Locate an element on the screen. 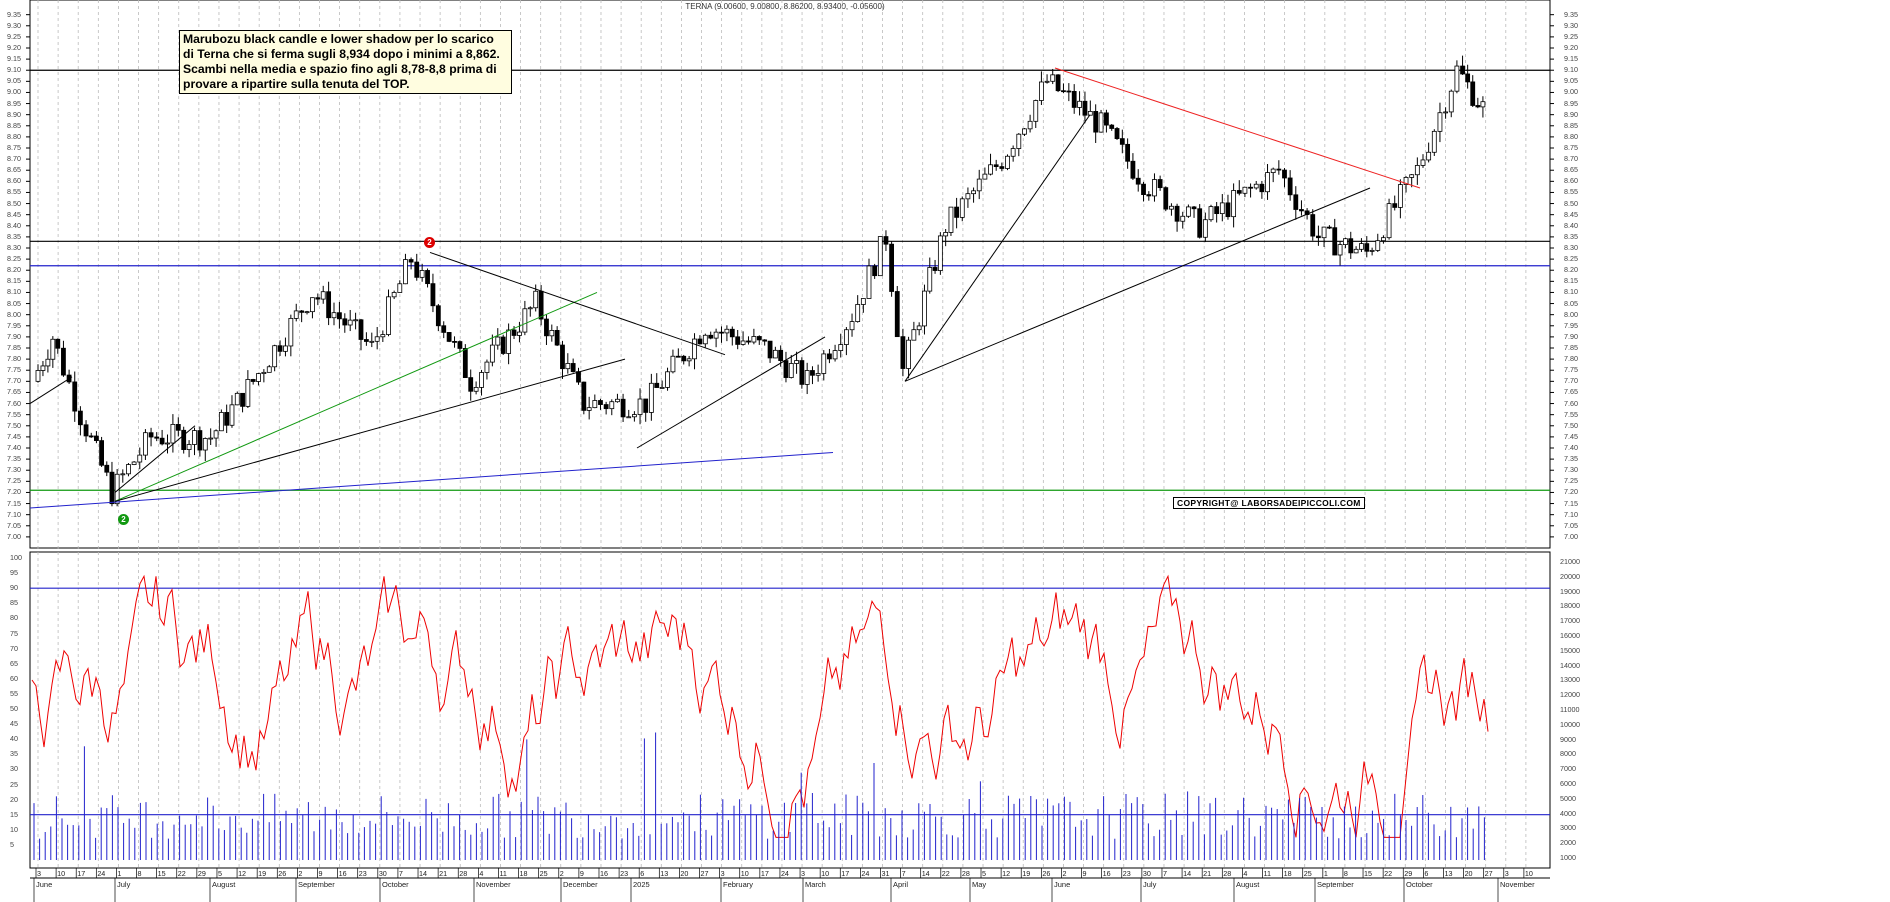 The image size is (1890, 902). y-tick-label: 7.25 is located at coordinates (14, 481).